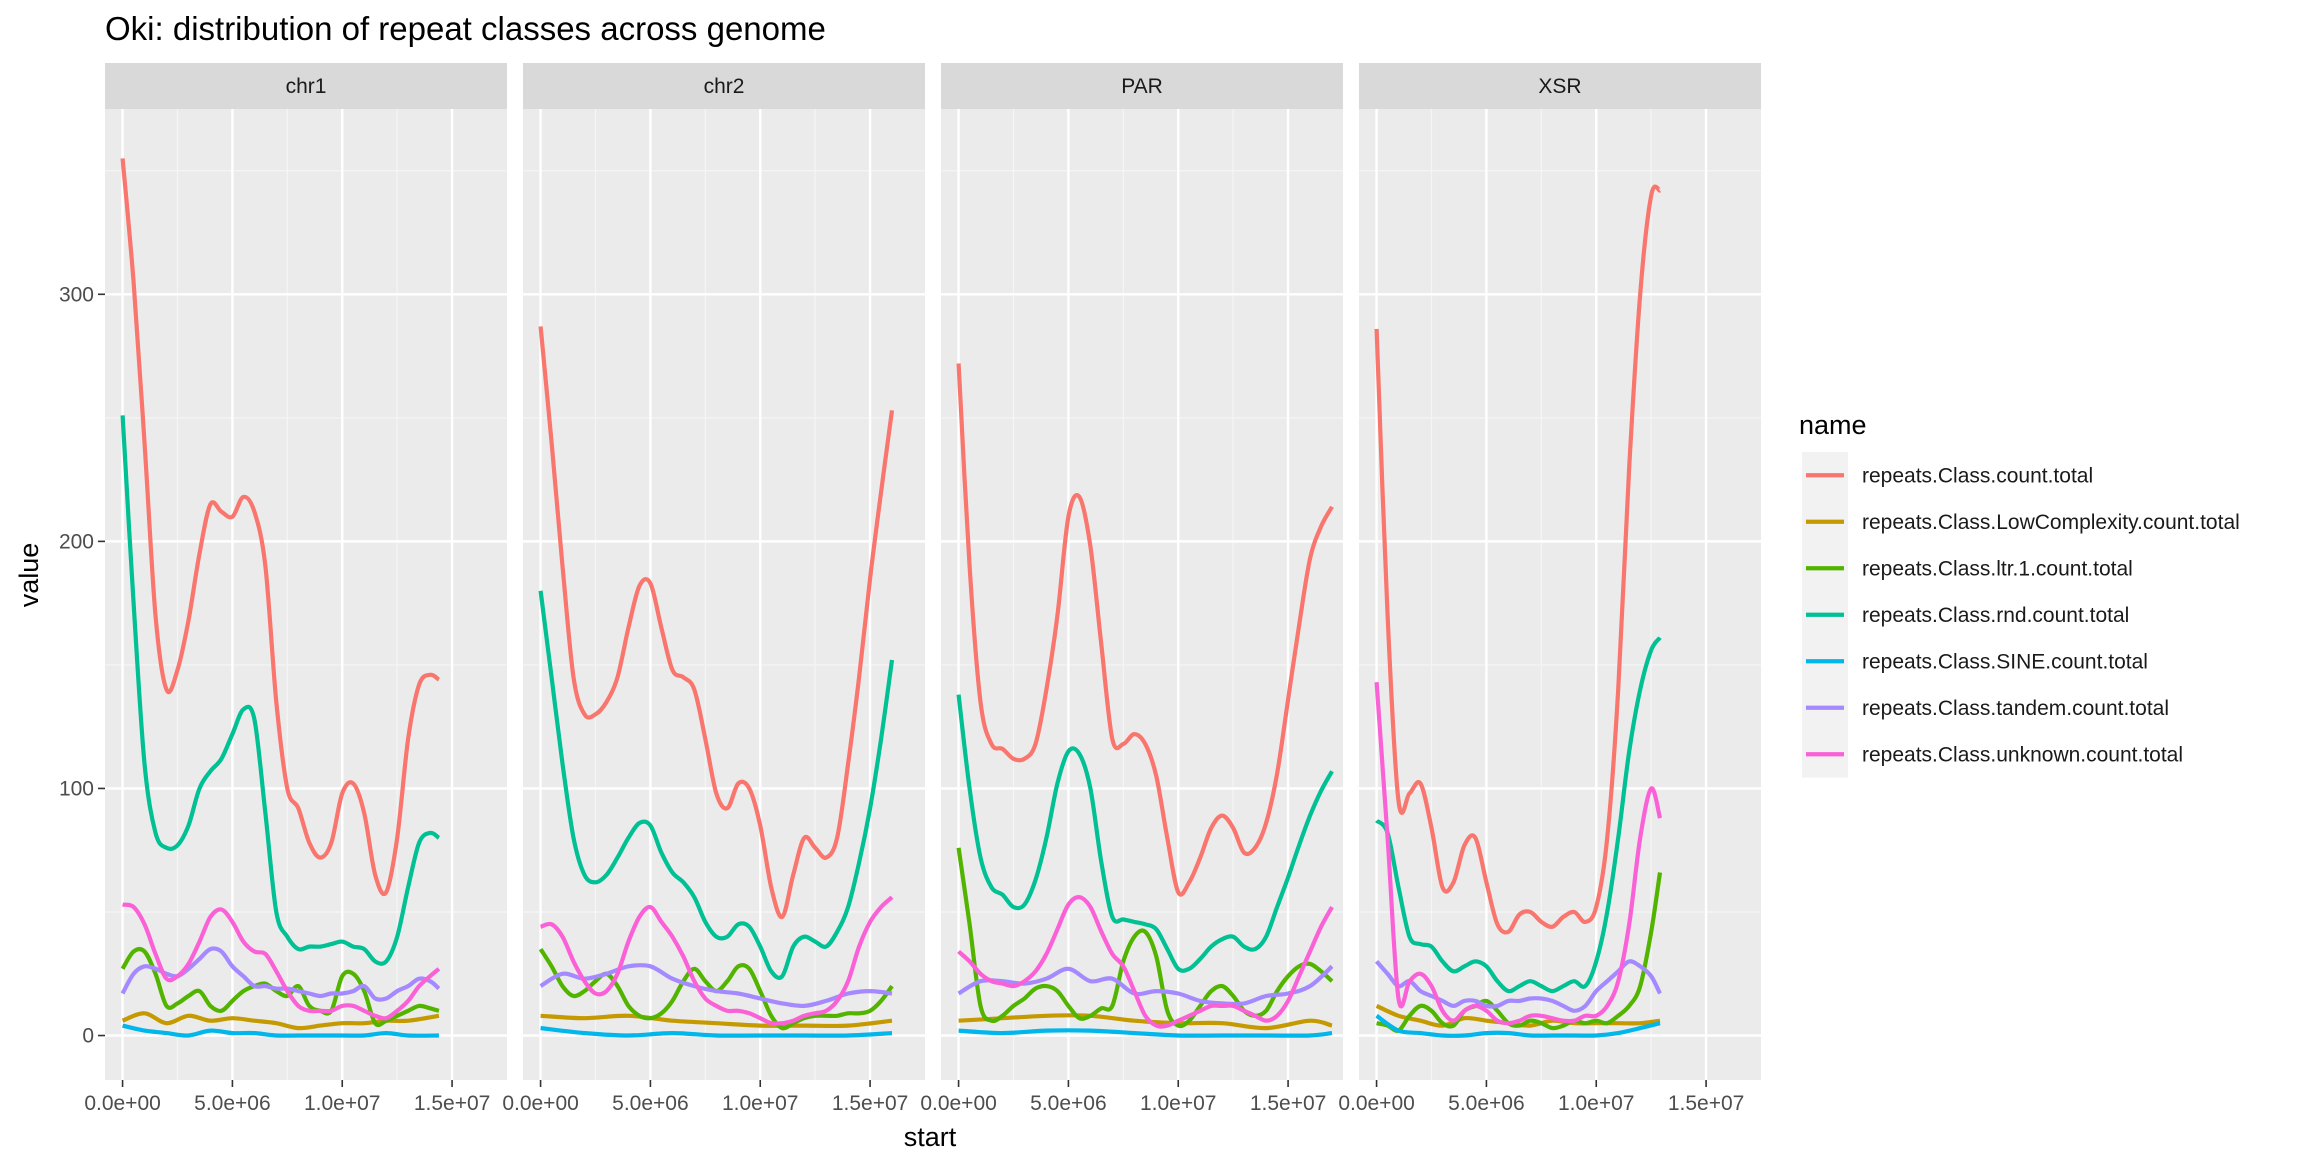 Image resolution: width=2304 pixels, height=1152 pixels. Describe the element at coordinates (76, 788) in the screenshot. I see `y-tick-label: 100` at that location.